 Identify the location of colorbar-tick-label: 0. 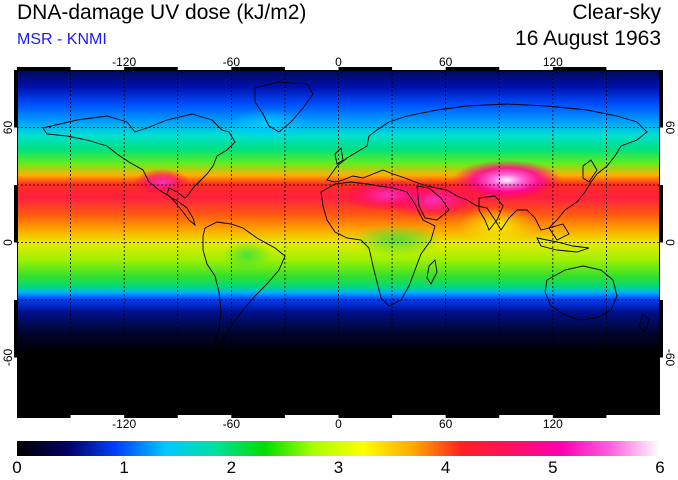
(17, 467).